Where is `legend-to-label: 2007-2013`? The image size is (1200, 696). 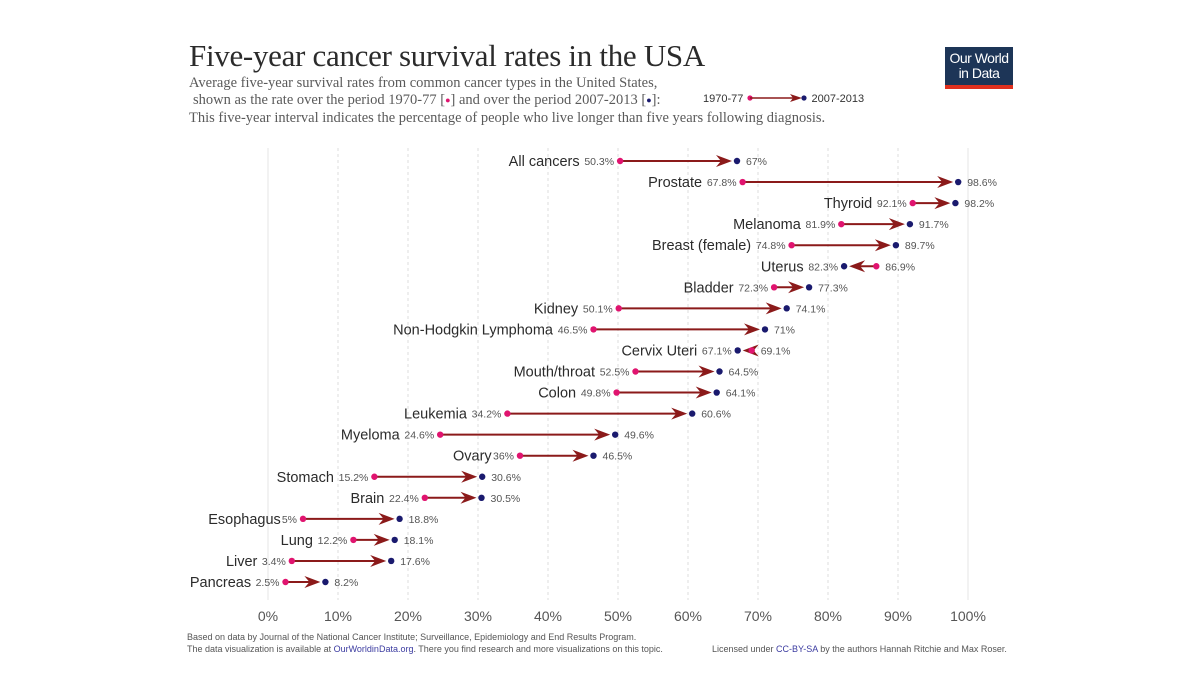 legend-to-label: 2007-2013 is located at coordinates (838, 99).